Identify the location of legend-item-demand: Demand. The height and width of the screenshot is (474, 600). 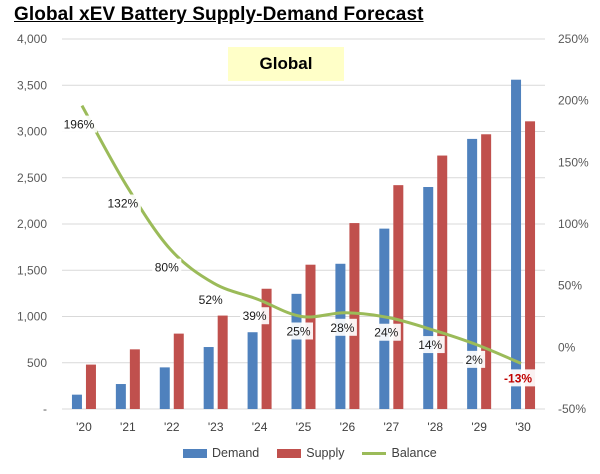
(221, 453).